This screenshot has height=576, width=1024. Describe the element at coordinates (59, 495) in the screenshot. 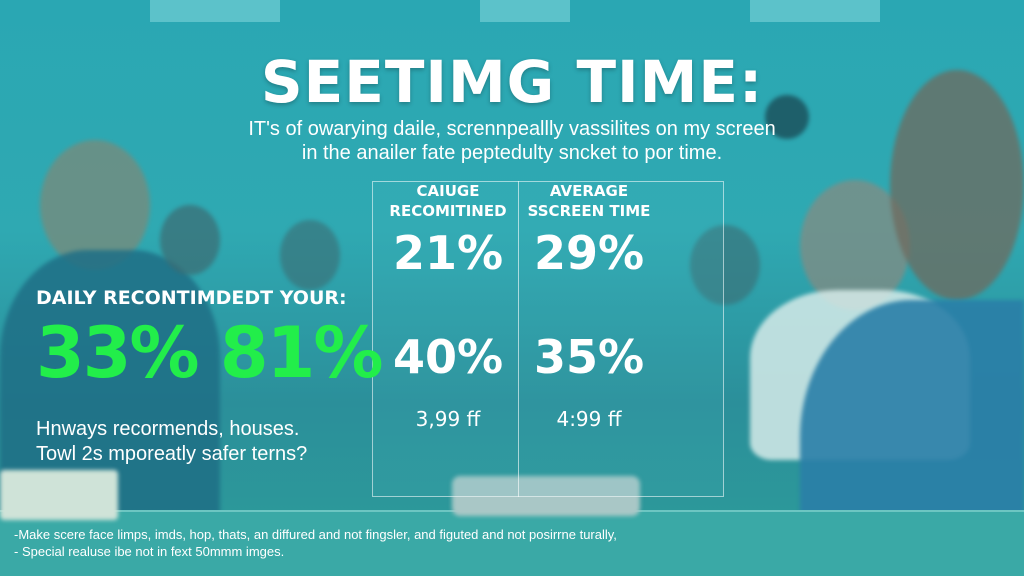

I see `books` at that location.